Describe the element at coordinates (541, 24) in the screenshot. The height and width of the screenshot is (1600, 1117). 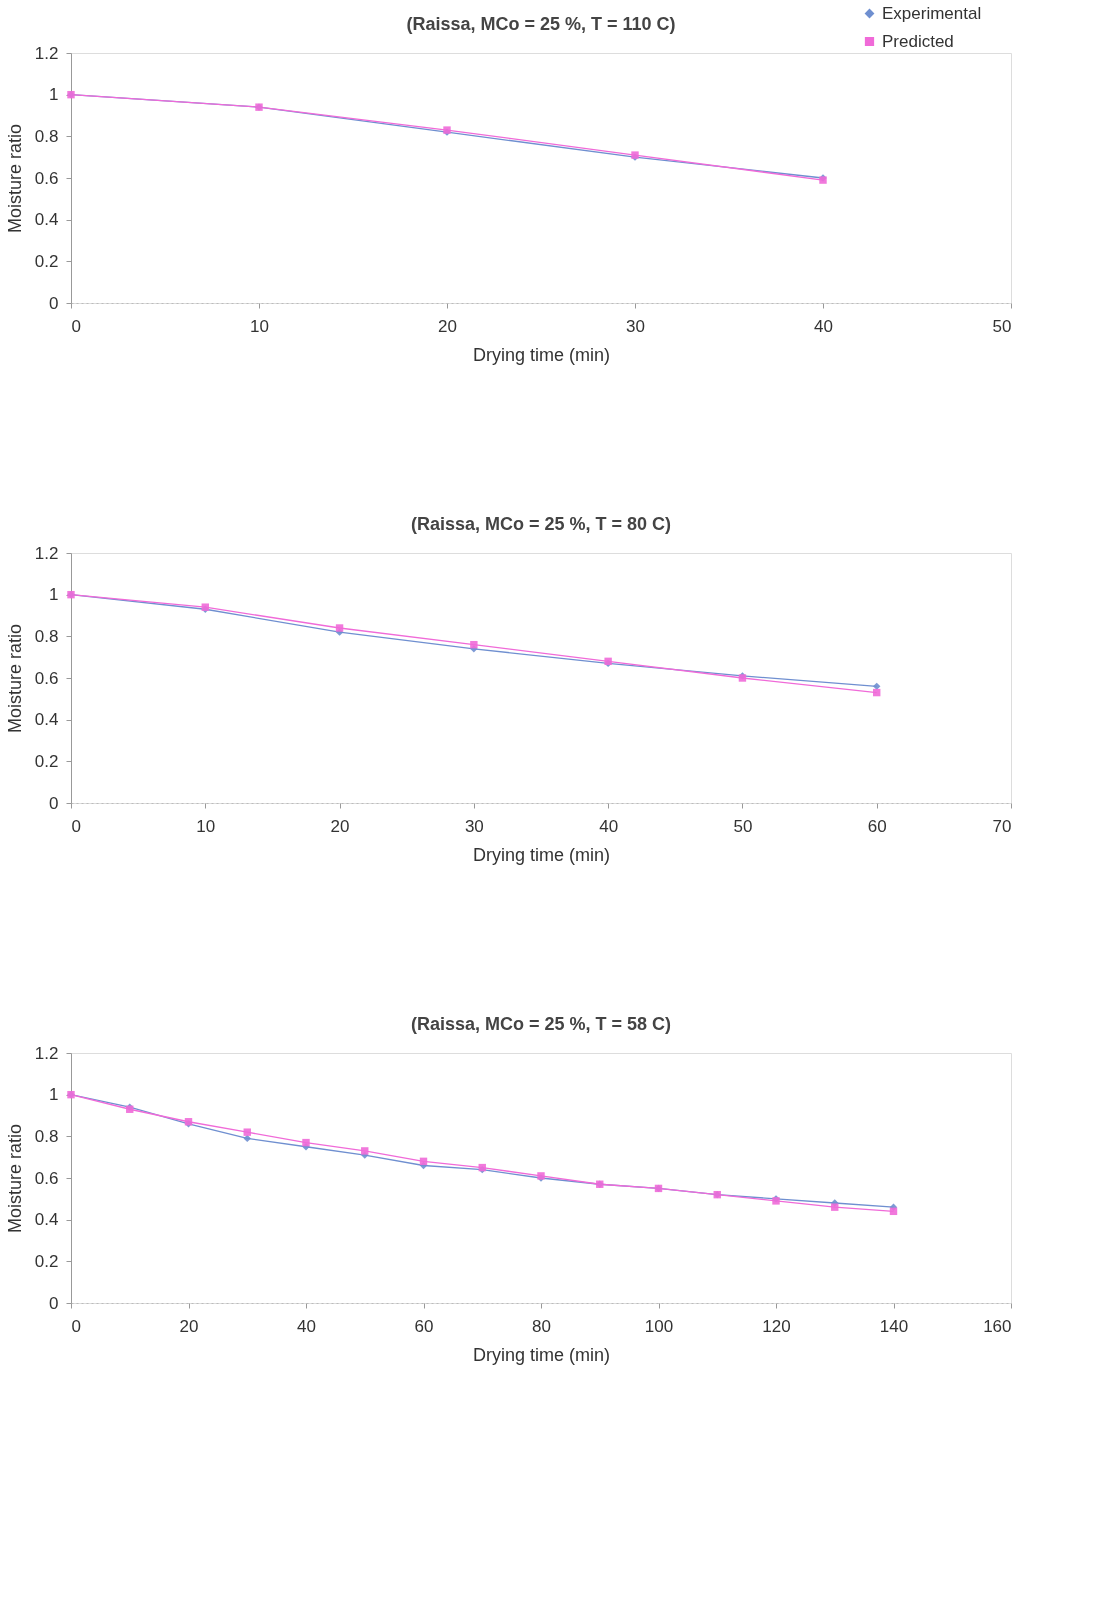
I see `chart-title: (Raissa, MCo = 25 %, T = 110 C)` at that location.